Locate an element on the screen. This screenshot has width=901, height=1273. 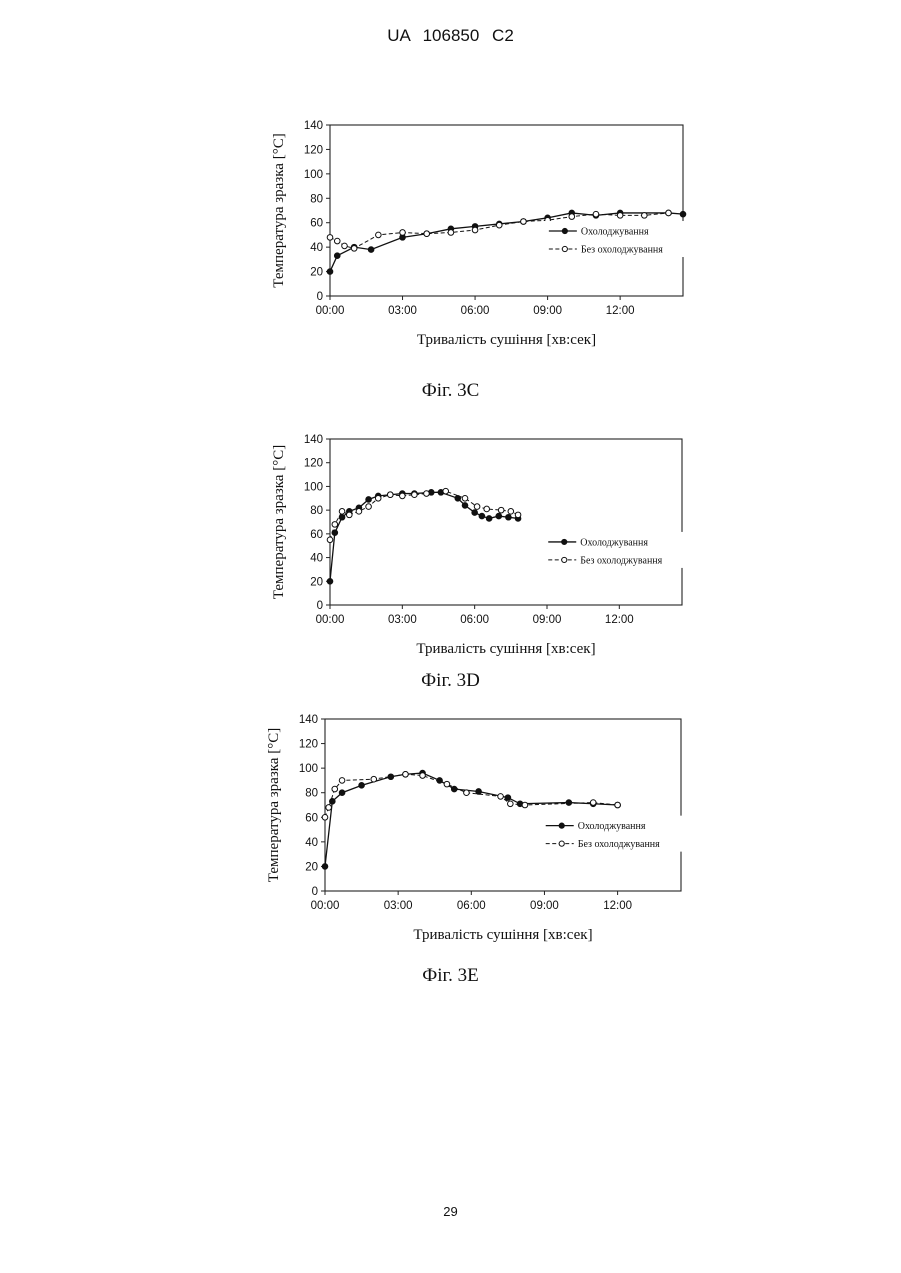
caption-fig-3d: Фіг. 3D is located at coordinates (450, 681).